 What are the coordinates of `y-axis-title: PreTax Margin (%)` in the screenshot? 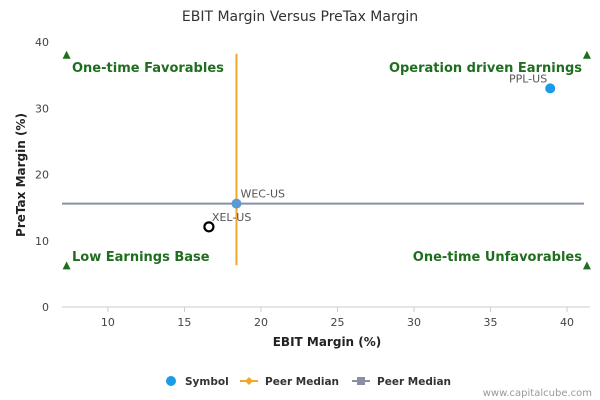 It's located at (21, 175).